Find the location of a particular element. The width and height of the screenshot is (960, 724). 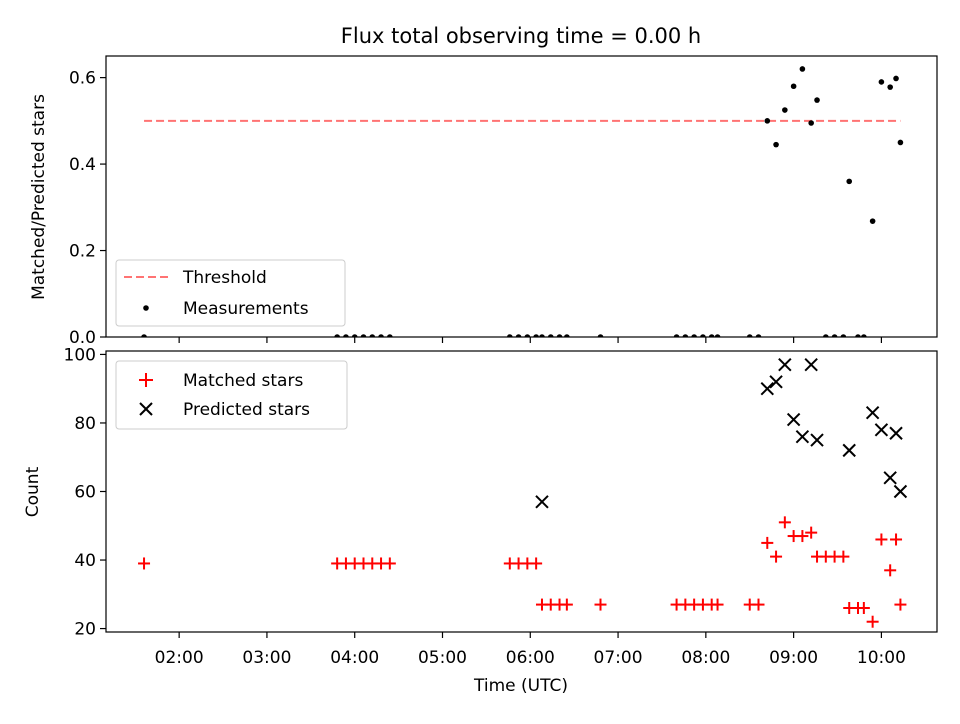

y-tick-label: 0.2 is located at coordinates (82, 252).